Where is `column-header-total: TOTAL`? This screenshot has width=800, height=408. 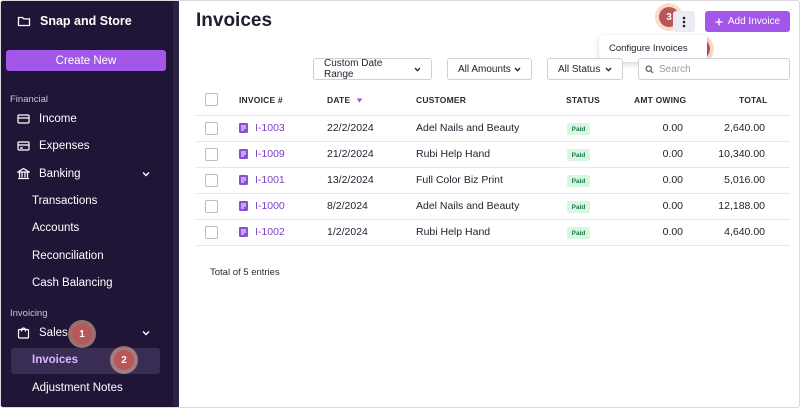
column-header-total: TOTAL is located at coordinates (753, 100).